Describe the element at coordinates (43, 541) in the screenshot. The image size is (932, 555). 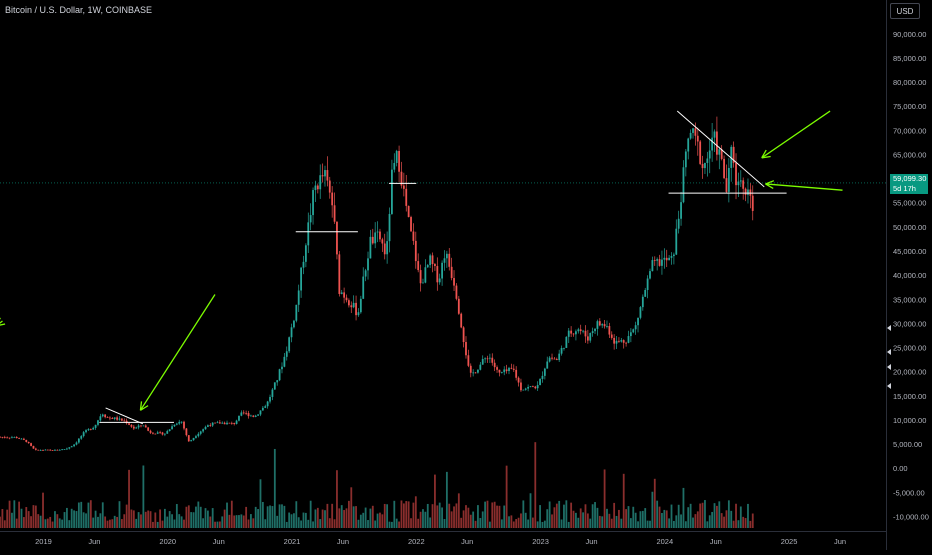
I see `x-tick-label: 2019` at that location.